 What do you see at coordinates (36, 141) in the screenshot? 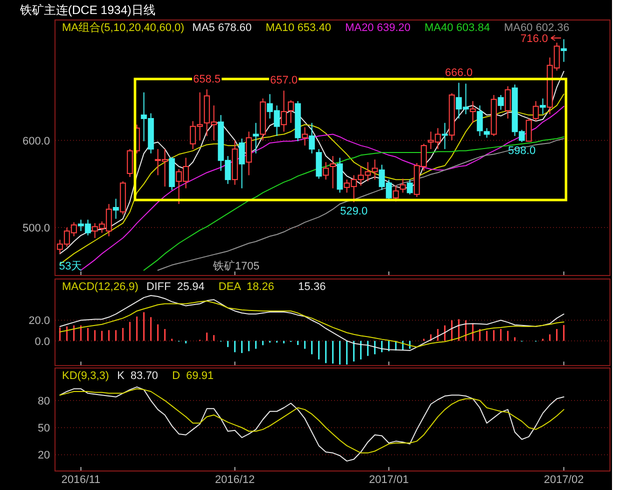
I see `y-tick-label: 600.0` at bounding box center [36, 141].